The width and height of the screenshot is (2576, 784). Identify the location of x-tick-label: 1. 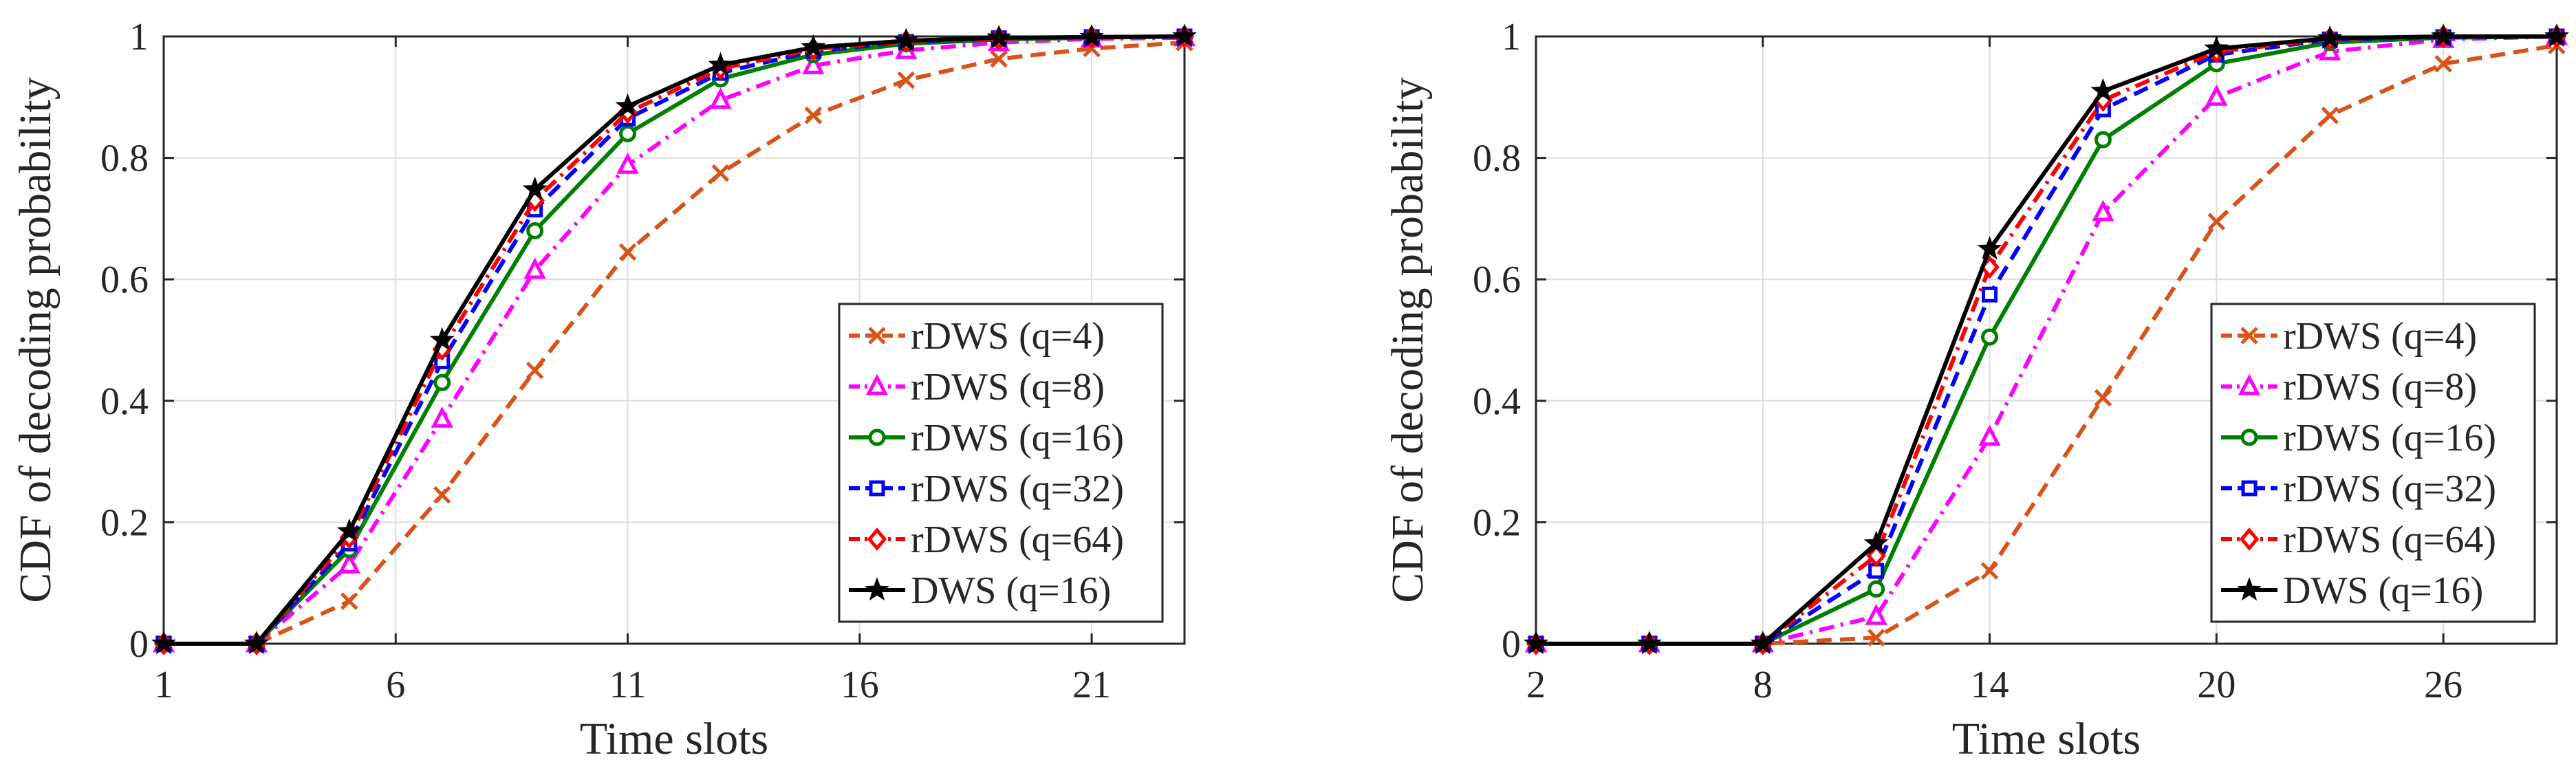
(163, 685).